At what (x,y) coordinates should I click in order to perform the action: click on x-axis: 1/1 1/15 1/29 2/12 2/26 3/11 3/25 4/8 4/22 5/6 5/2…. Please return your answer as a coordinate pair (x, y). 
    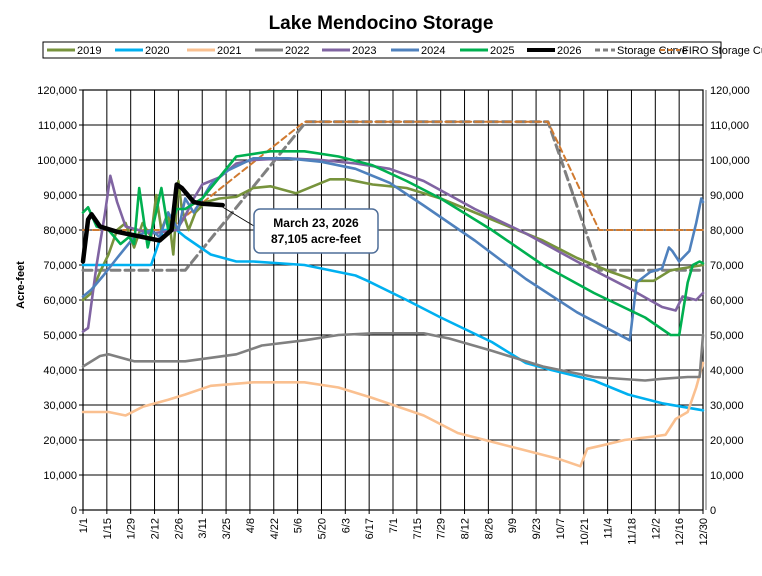
    Looking at the image, I should click on (394, 532).